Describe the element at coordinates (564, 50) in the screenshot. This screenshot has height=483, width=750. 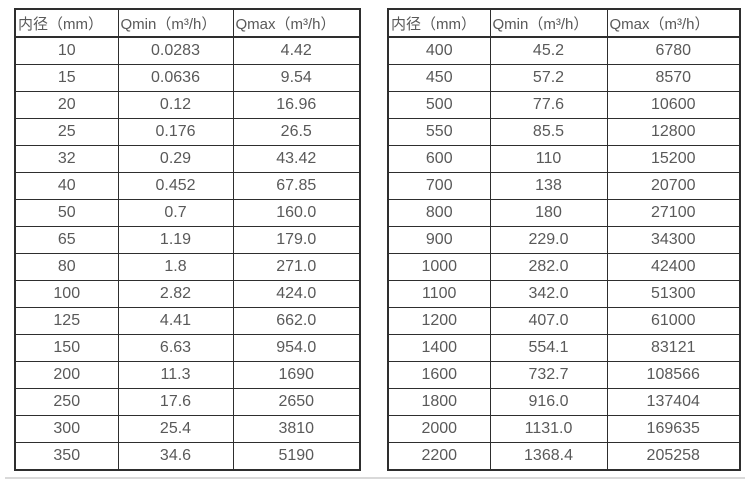
I see `table-row: 400 45.2 6780` at that location.